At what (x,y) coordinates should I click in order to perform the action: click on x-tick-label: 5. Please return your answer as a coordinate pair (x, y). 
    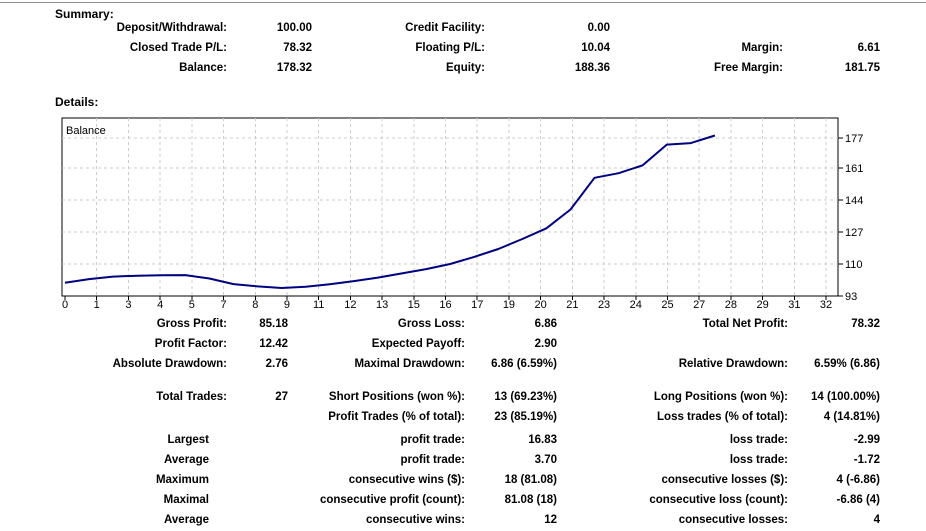
    Looking at the image, I should click on (192, 305).